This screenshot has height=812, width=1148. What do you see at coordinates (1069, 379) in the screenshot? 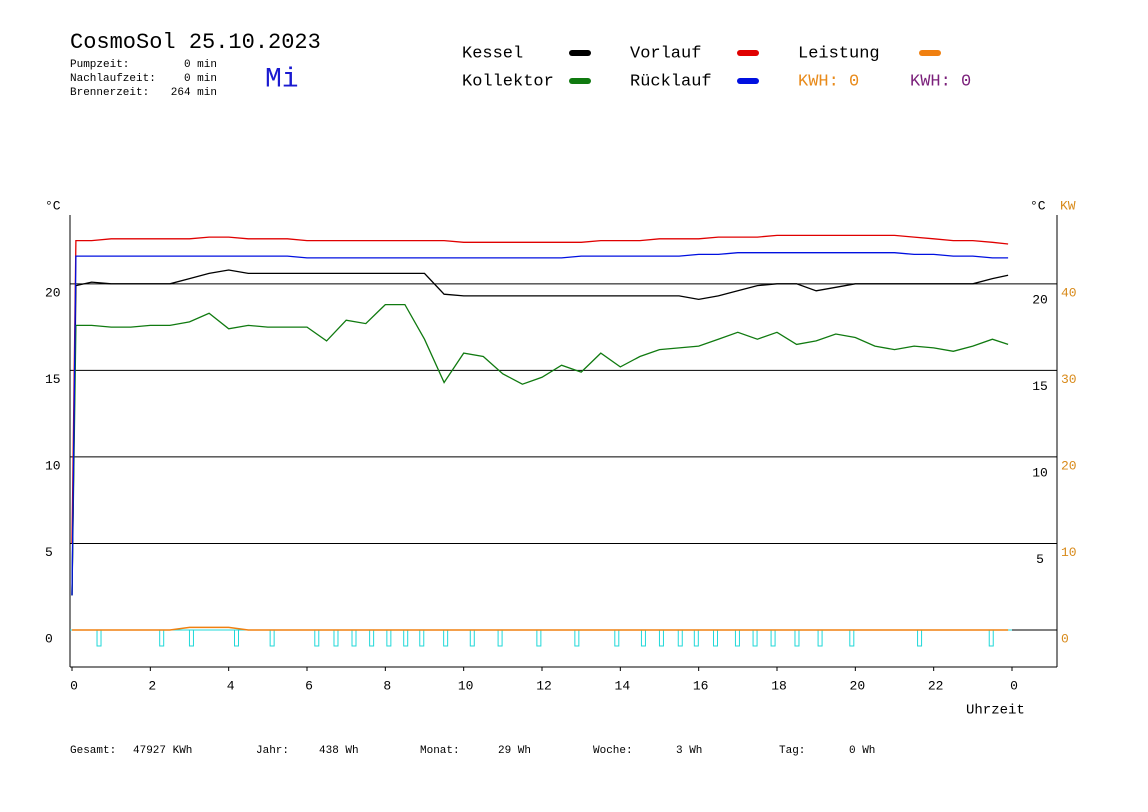
I see `y2-tick-label: 30` at bounding box center [1069, 379].